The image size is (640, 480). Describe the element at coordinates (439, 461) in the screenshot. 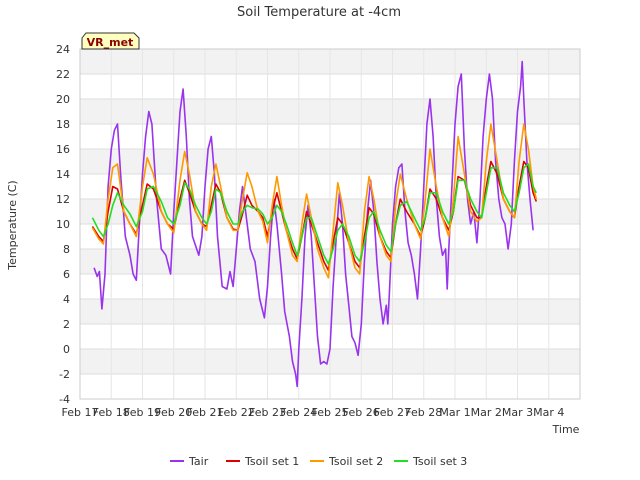

I see `legend-label-tsoil-set-3: Tsoil set 3` at that location.